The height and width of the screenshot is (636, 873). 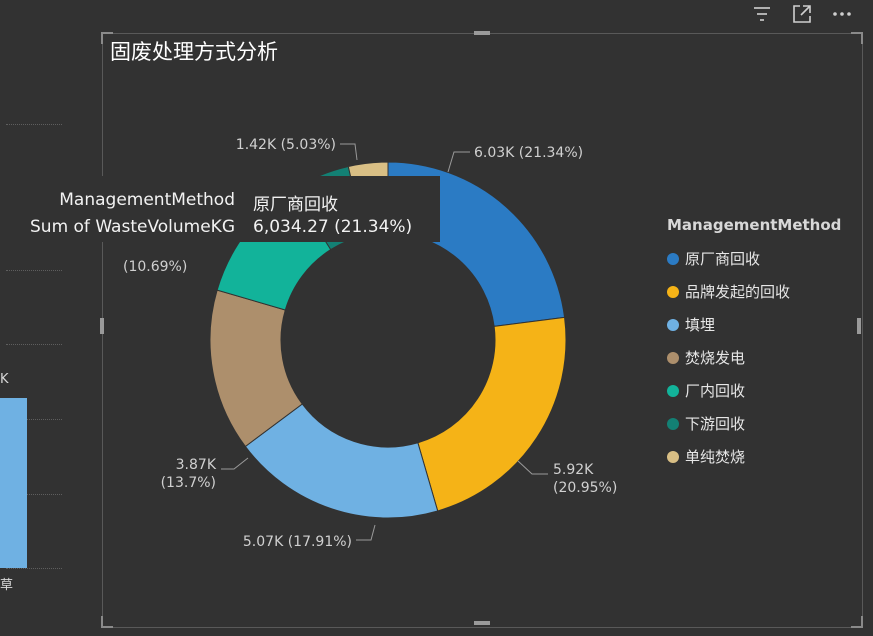 What do you see at coordinates (492, 414) in the screenshot?
I see `donut-slice` at bounding box center [492, 414].